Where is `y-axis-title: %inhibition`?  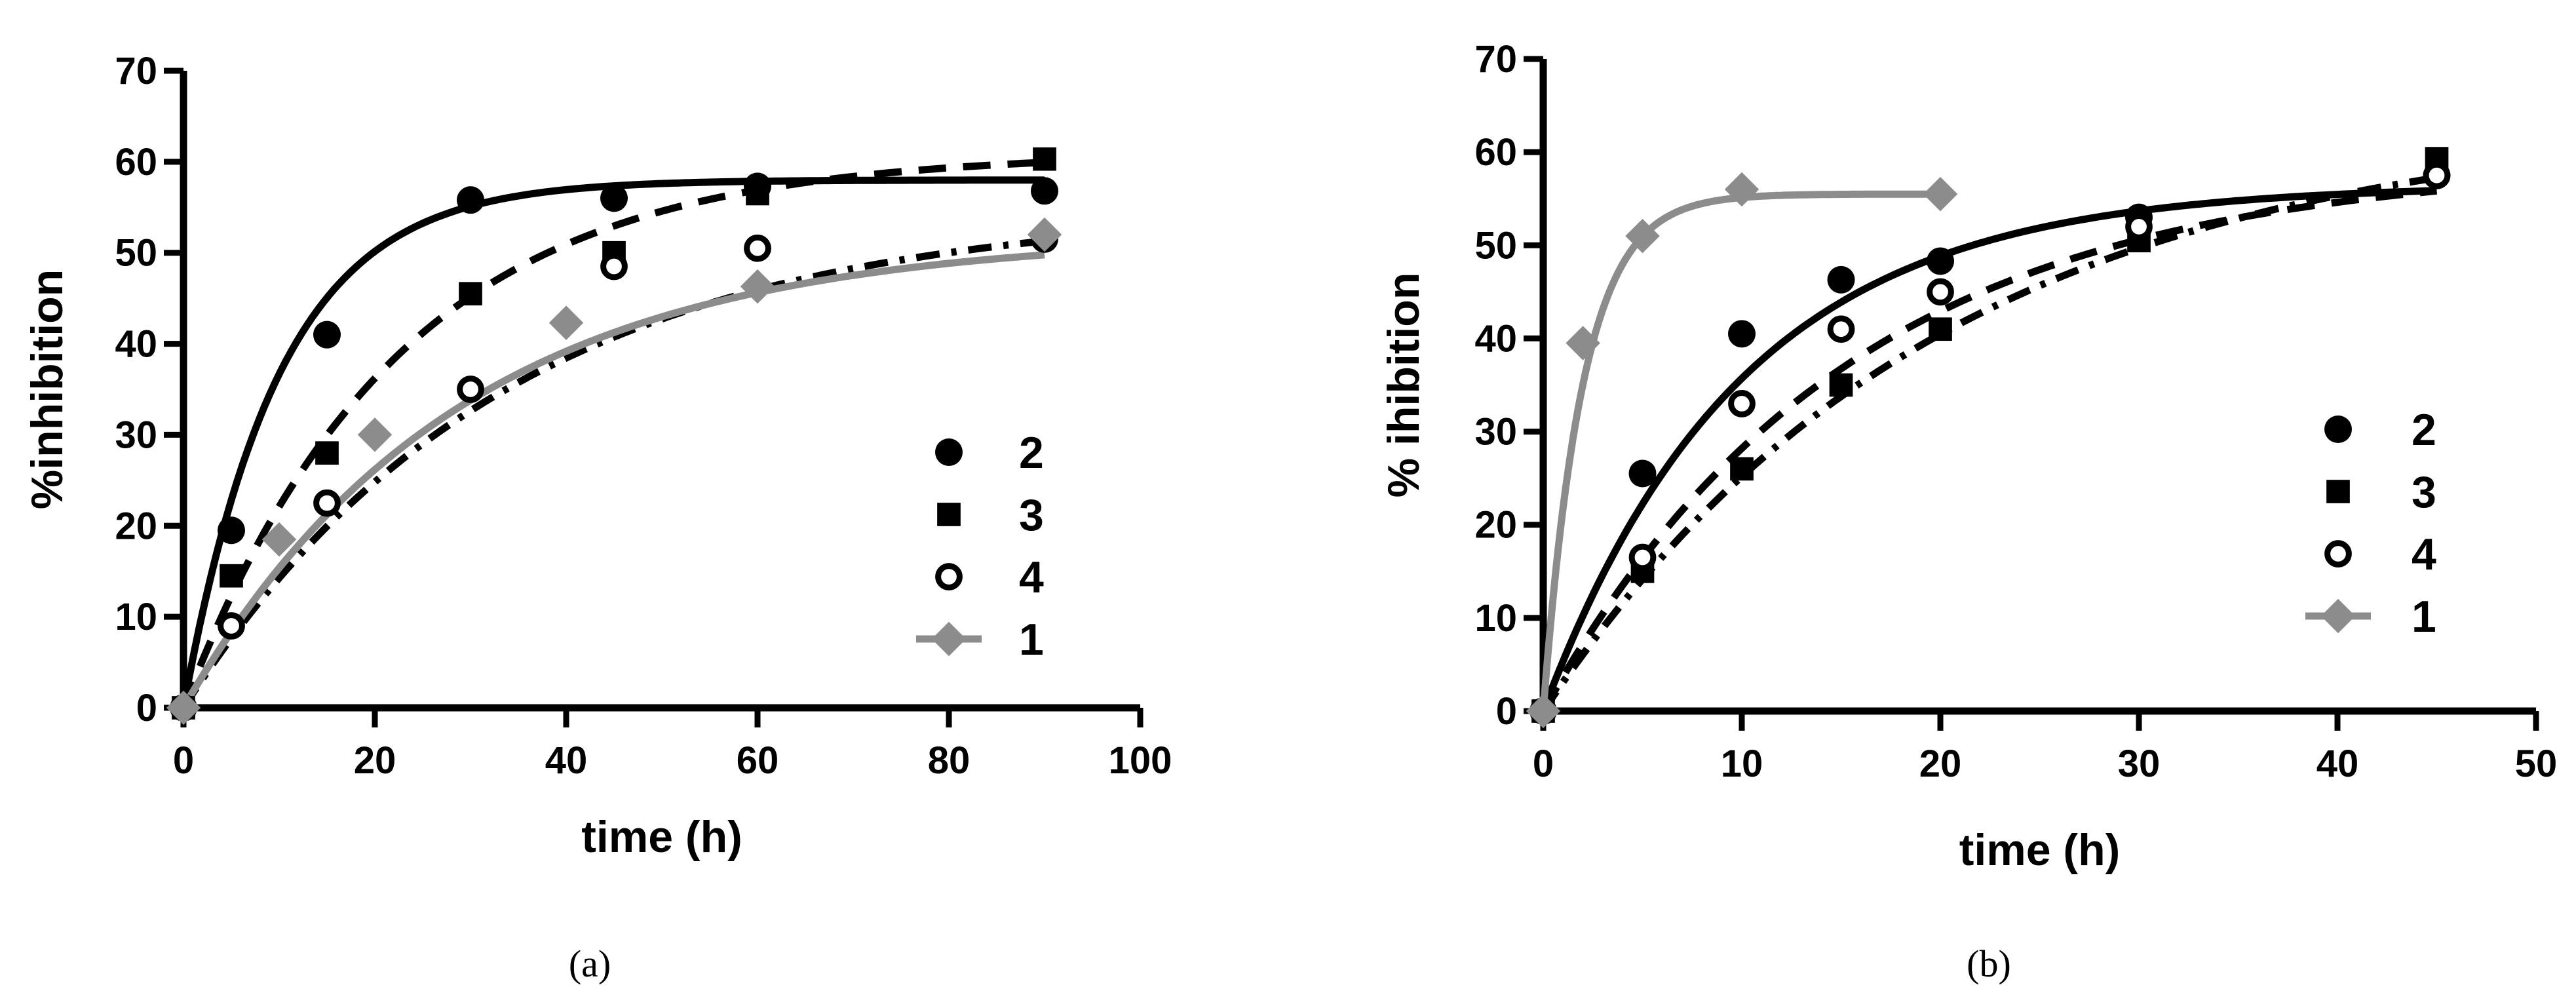
y-axis-title: %inhibition is located at coordinates (47, 389).